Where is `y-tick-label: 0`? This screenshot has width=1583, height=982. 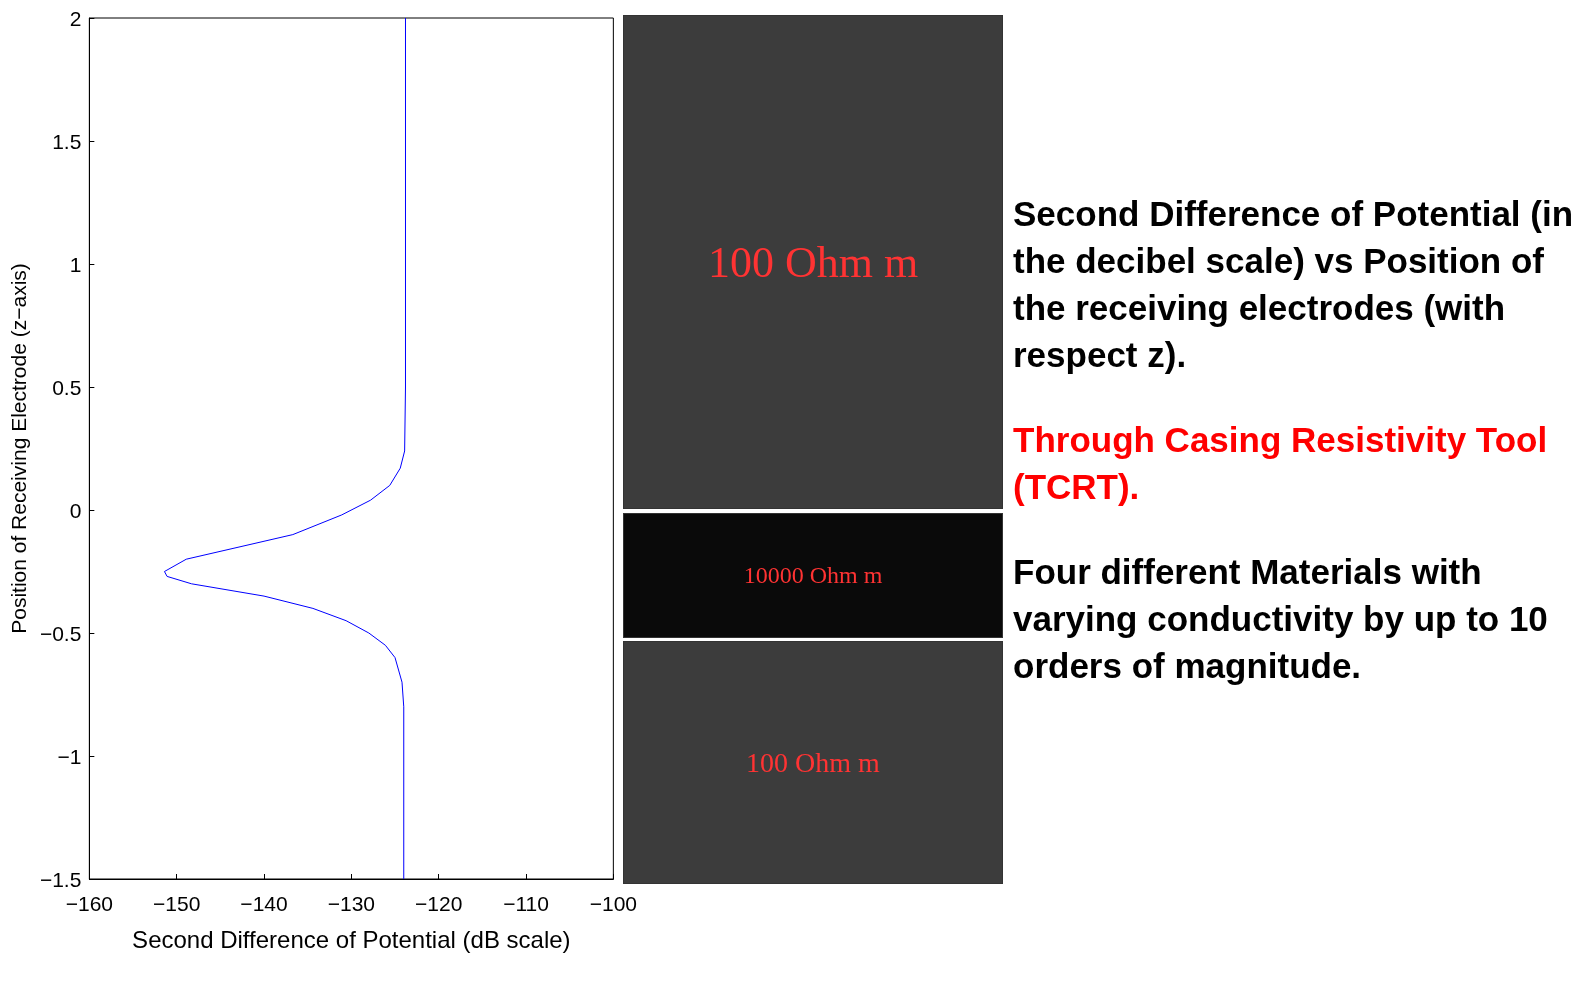
y-tick-label: 0 is located at coordinates (75, 510).